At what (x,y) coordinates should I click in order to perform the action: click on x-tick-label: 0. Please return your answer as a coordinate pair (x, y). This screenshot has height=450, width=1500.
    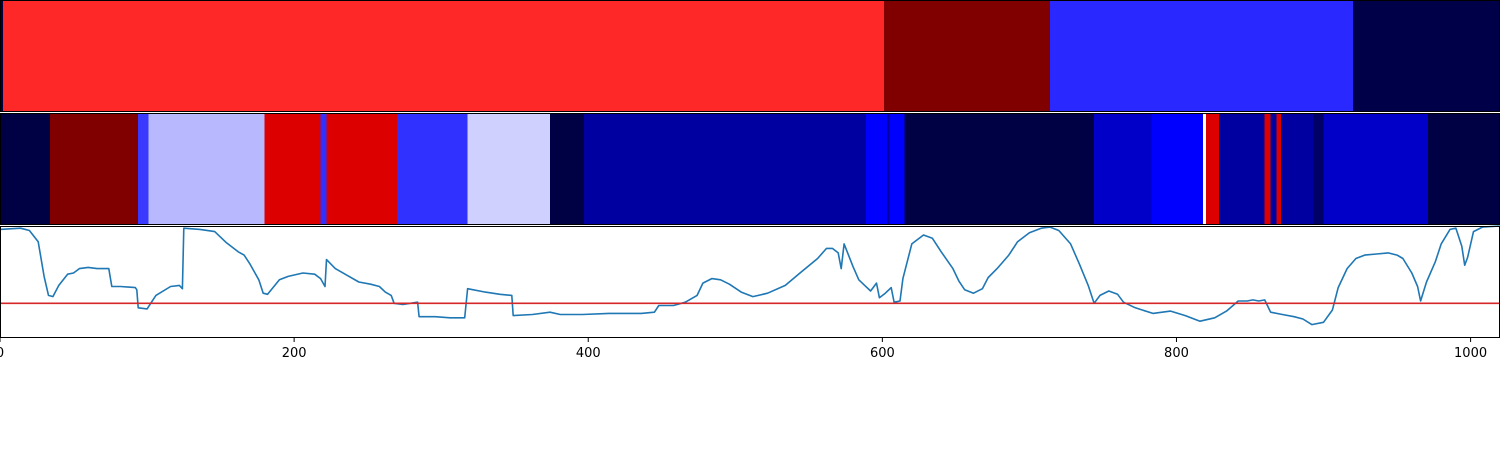
    Looking at the image, I should click on (2, 353).